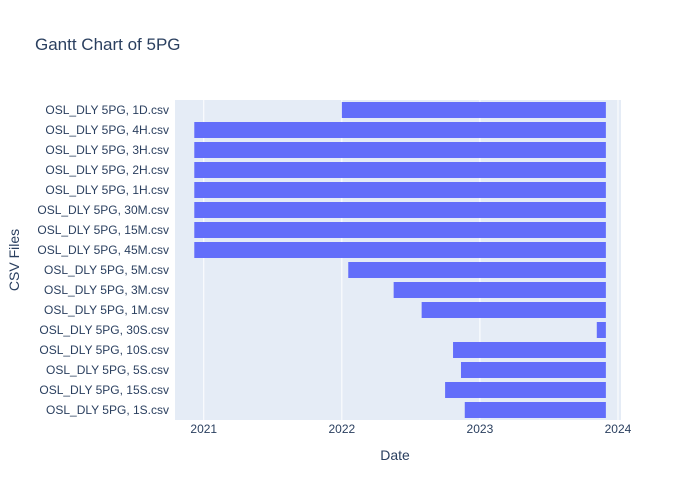  Describe the element at coordinates (480, 429) in the screenshot. I see `x-tick-label: 2023` at that location.